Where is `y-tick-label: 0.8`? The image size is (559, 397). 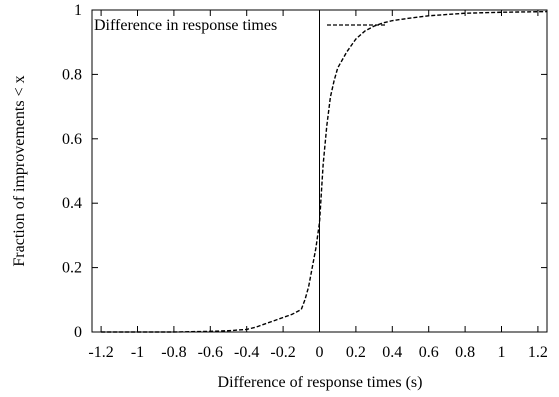
y-tick-label: 0.8 is located at coordinates (72, 74).